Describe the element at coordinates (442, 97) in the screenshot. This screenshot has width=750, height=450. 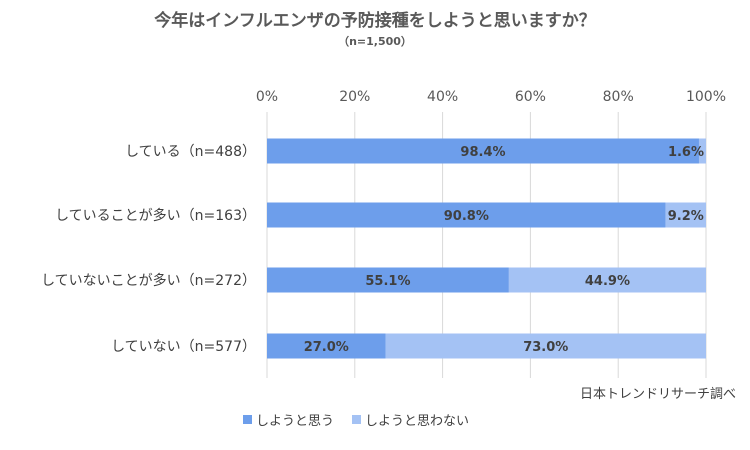
I see `x-tick-label: 40%` at that location.